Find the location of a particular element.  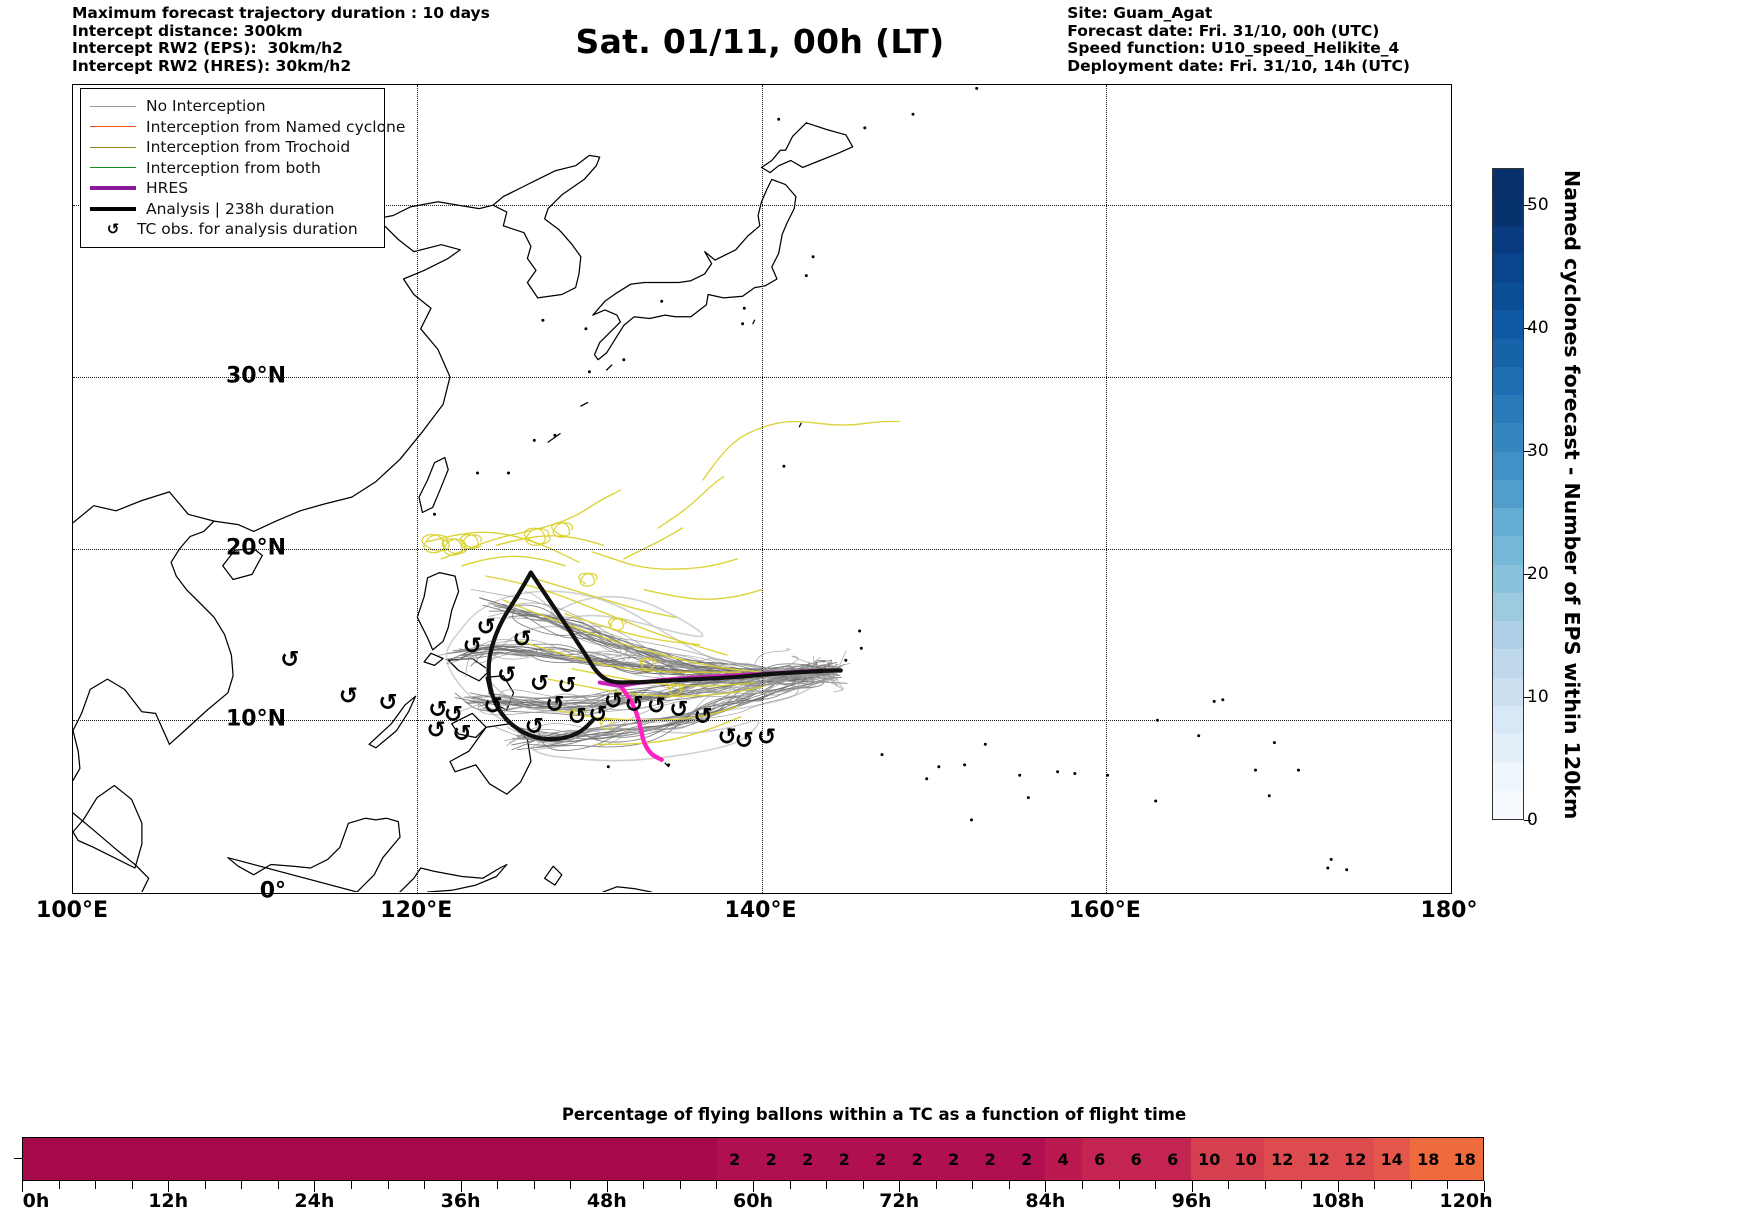

legend-item-0: No Interception is located at coordinates (232, 106).